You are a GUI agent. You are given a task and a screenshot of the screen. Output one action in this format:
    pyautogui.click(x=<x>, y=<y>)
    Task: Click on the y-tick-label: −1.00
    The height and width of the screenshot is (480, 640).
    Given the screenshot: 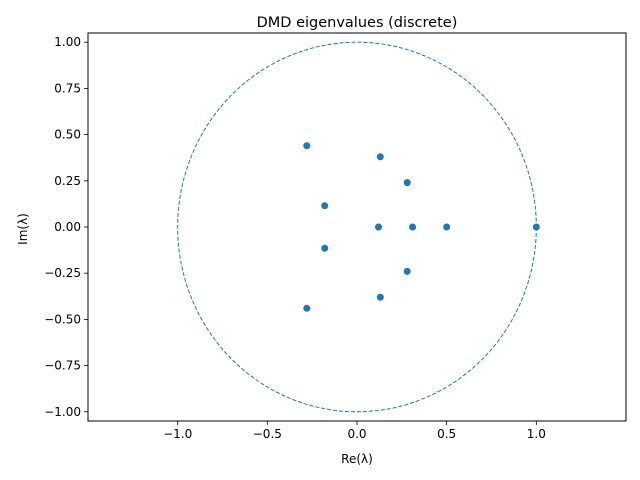 What is the action you would take?
    pyautogui.click(x=62, y=412)
    